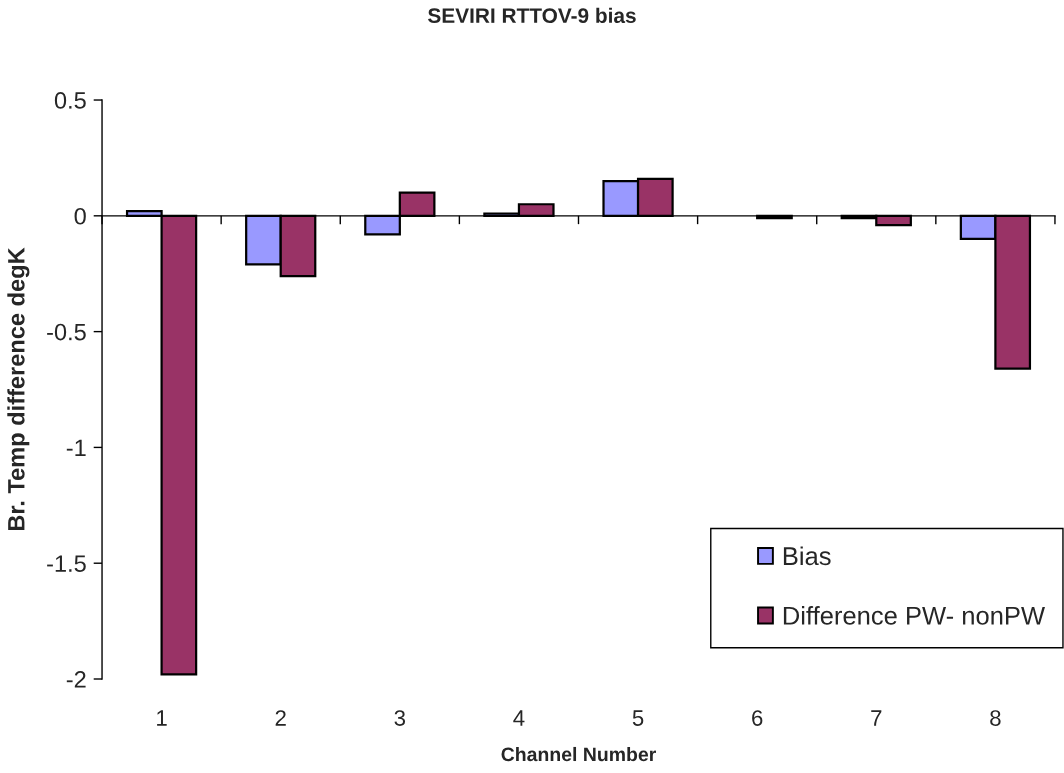  I want to click on legend-label: Difference PW- nonPW, so click(914, 615).